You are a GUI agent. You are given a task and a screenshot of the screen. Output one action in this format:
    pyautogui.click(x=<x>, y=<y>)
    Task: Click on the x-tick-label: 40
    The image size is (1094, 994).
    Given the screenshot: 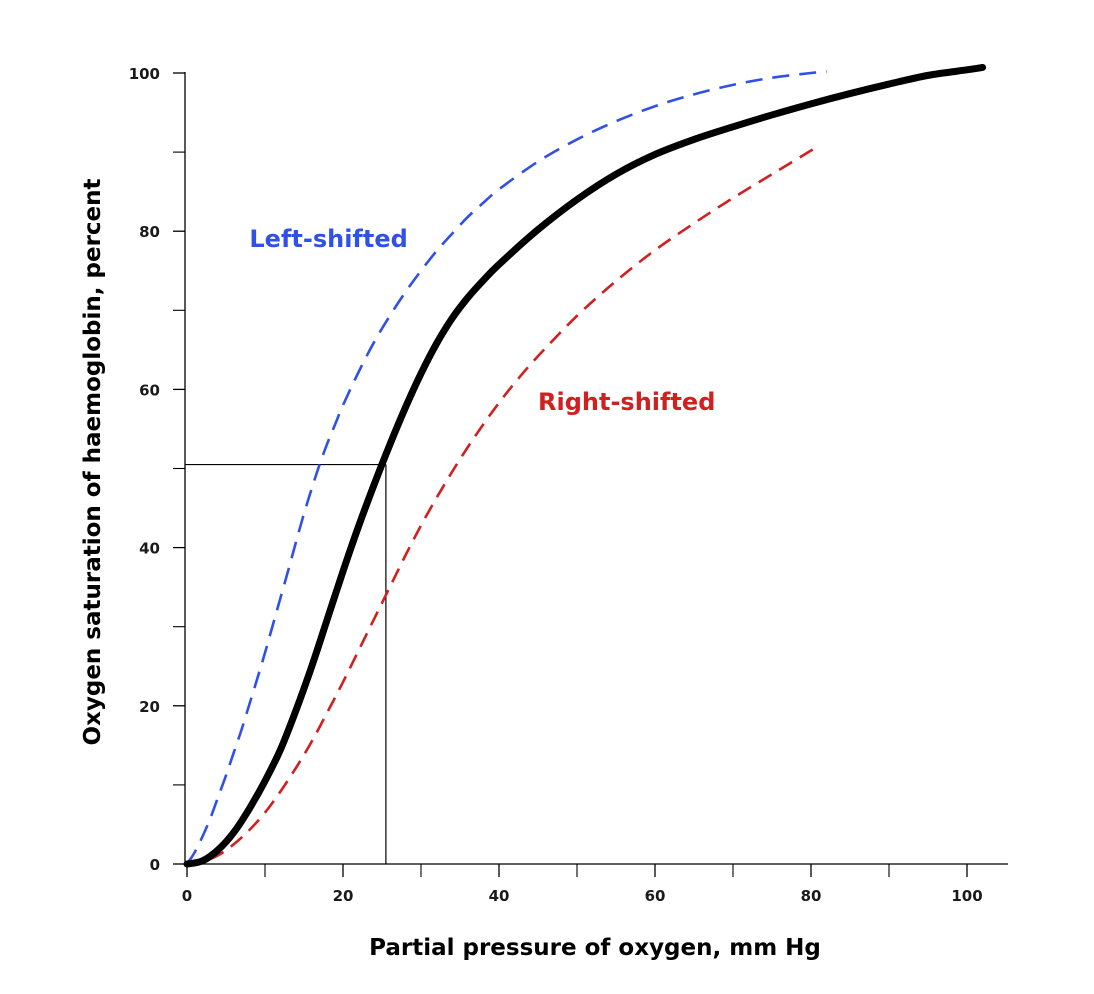 What is the action you would take?
    pyautogui.click(x=499, y=896)
    